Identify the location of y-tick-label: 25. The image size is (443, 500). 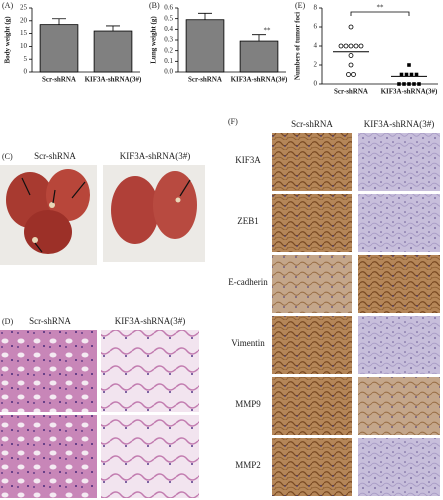
(24, 8).